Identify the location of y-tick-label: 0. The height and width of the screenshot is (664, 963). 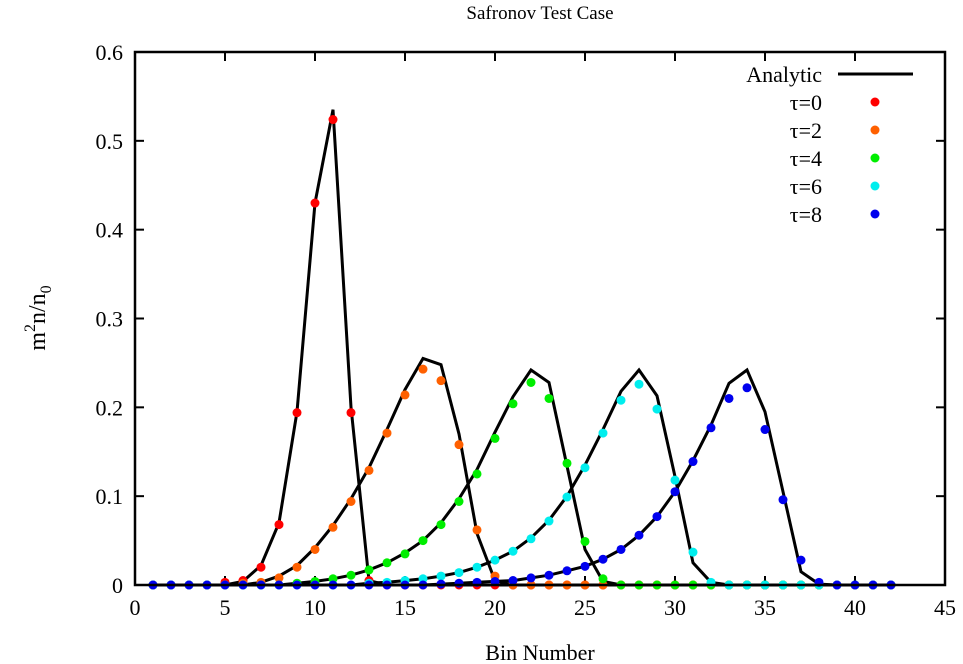
(117, 585).